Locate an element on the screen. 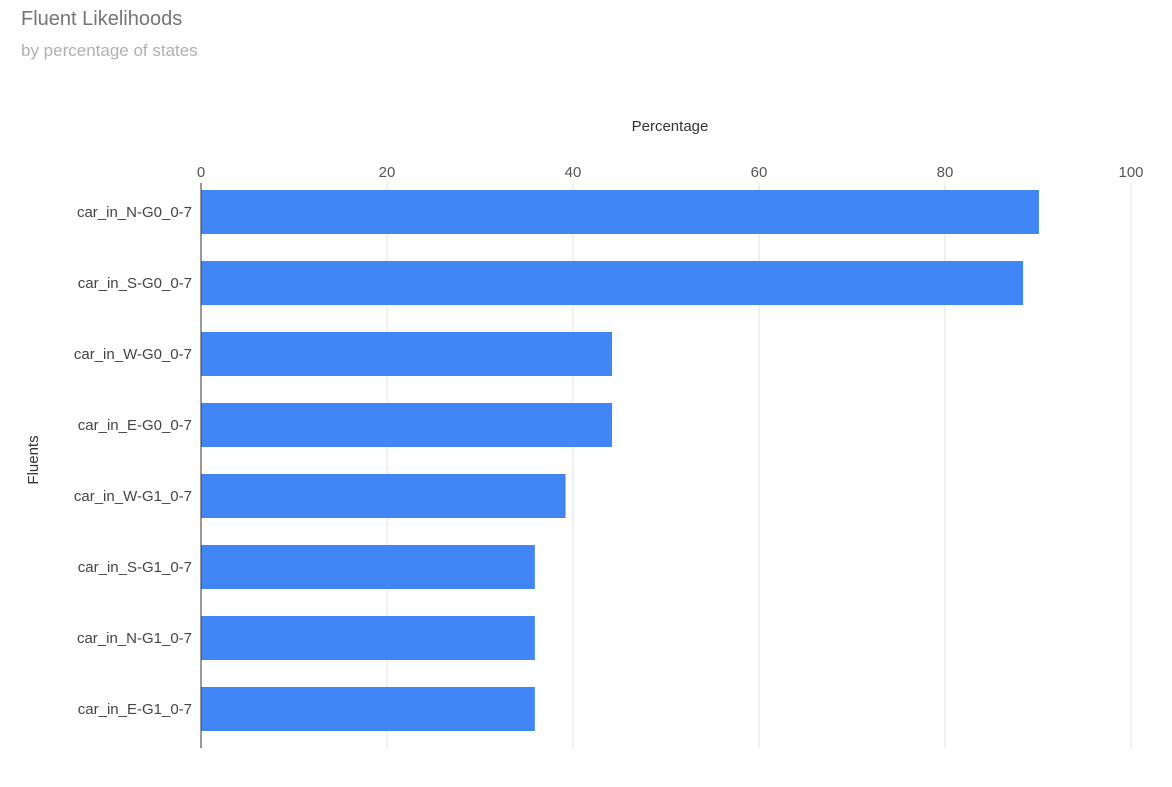 The image size is (1172, 787). category-label: car_in_N-G1_0-7 is located at coordinates (134, 638).